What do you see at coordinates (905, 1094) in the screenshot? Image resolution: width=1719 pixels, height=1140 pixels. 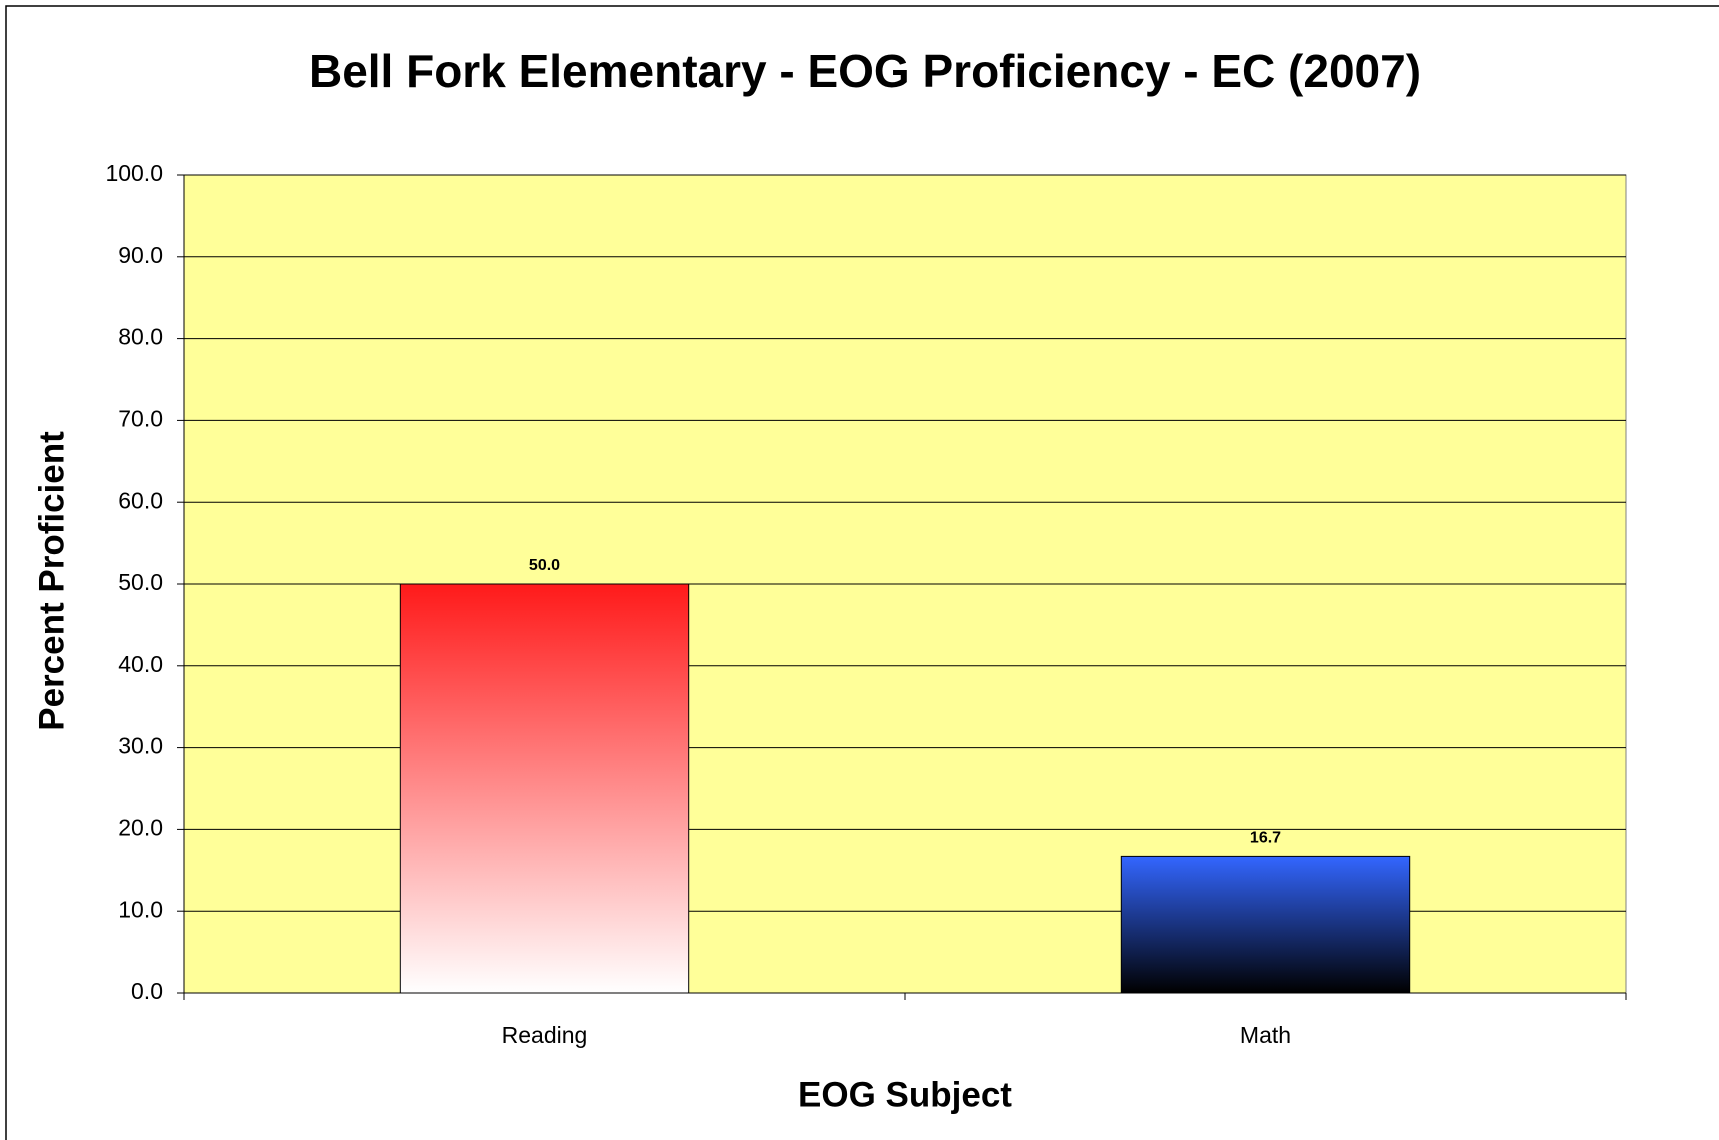 I see `x-axis-title: EOG Subject` at bounding box center [905, 1094].